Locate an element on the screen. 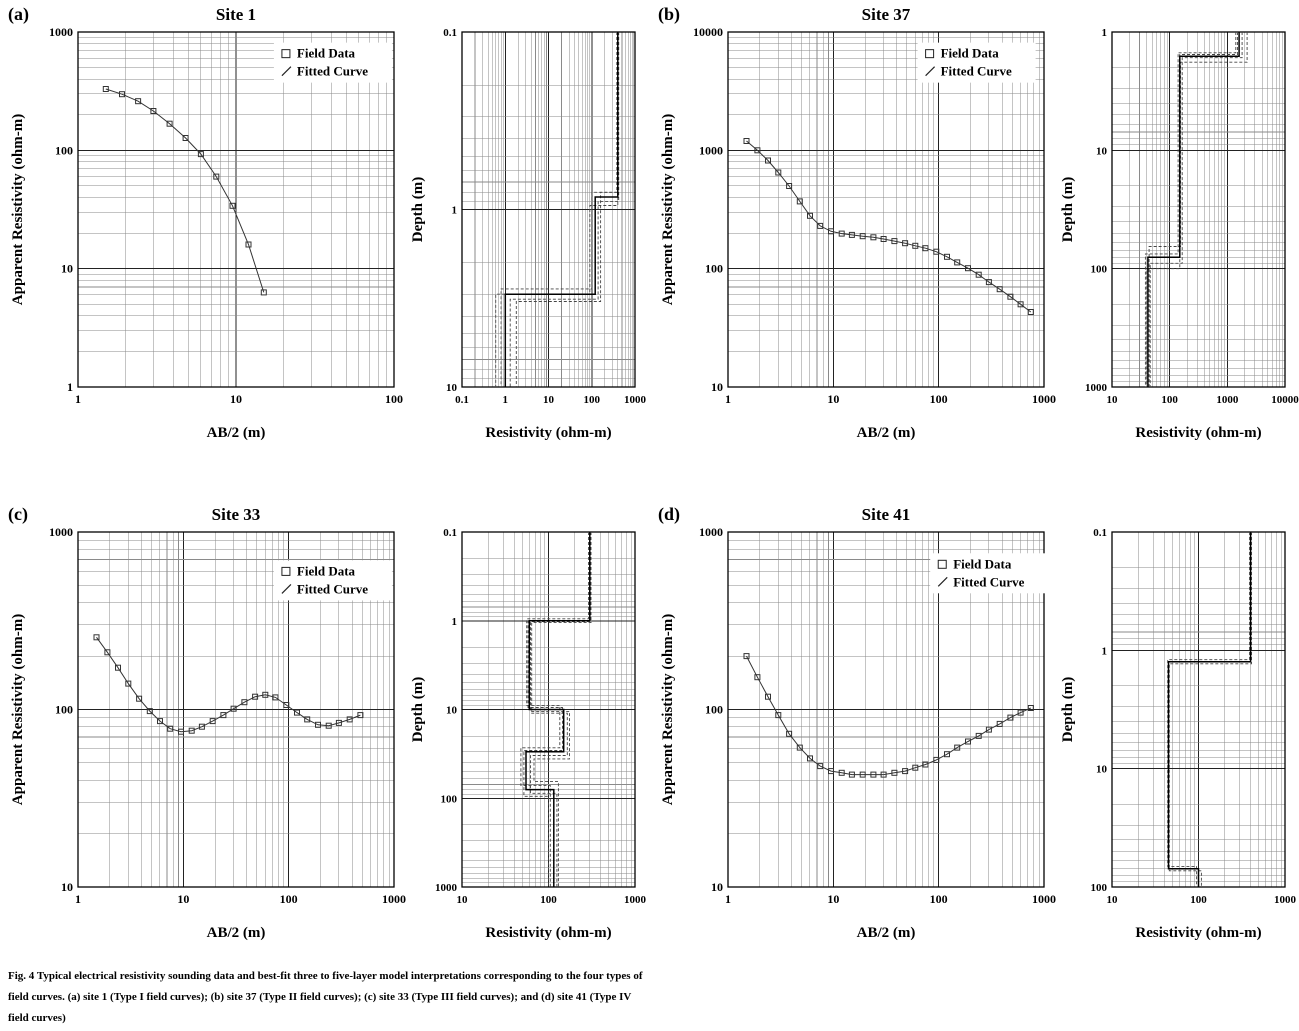  svg-text: Site 37 is located at coordinates (886, 14).